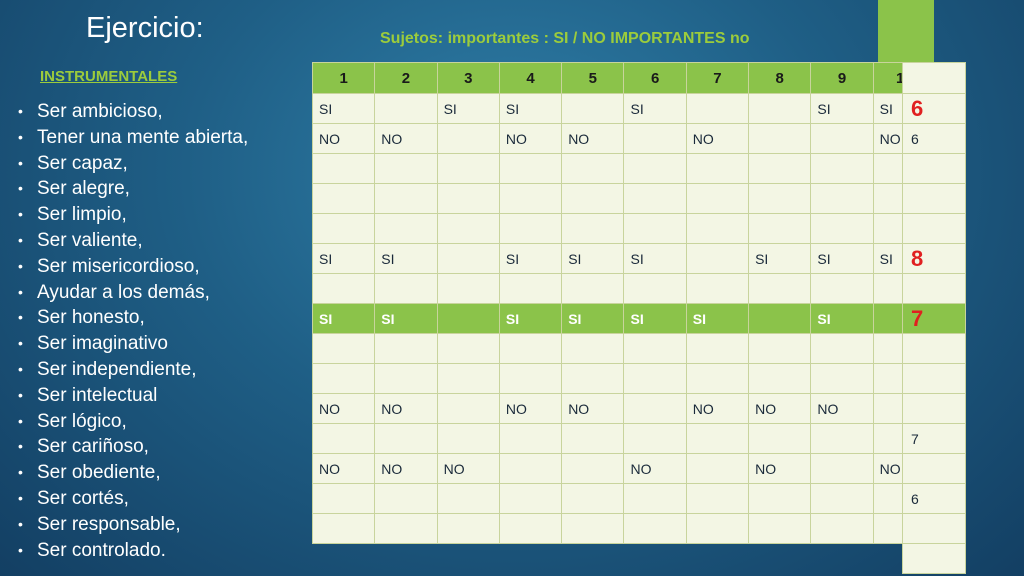  I want to click on column-header: 5, so click(593, 78).